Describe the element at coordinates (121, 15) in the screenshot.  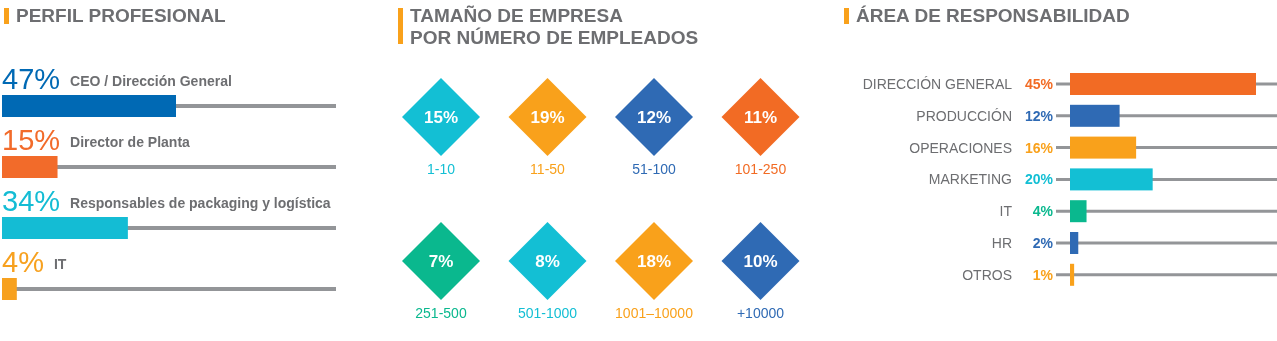
I see `chart-title: PERFIL PROFESIONAL` at that location.